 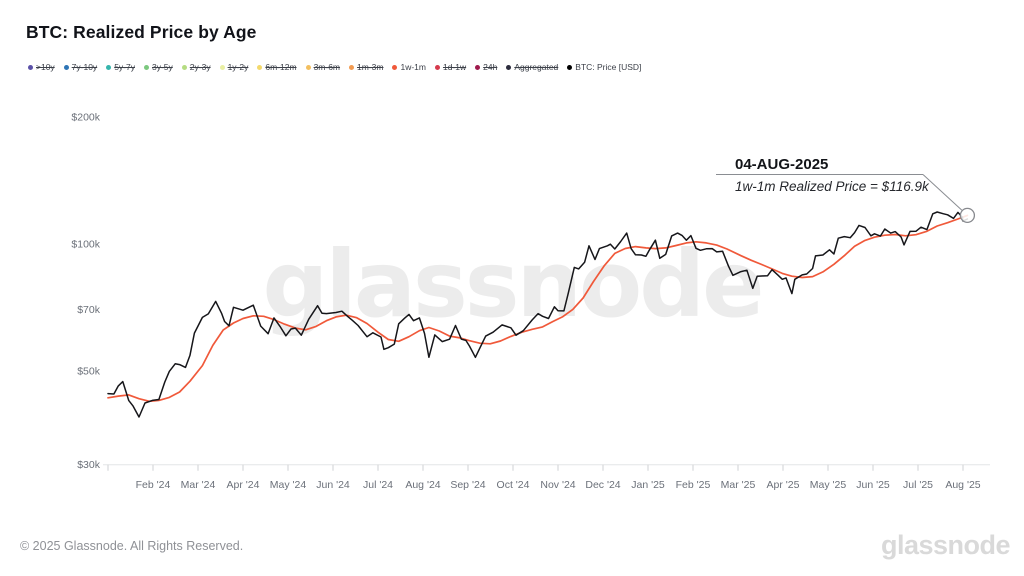 What do you see at coordinates (918, 485) in the screenshot?
I see `x-axis-label: Jul '25` at bounding box center [918, 485].